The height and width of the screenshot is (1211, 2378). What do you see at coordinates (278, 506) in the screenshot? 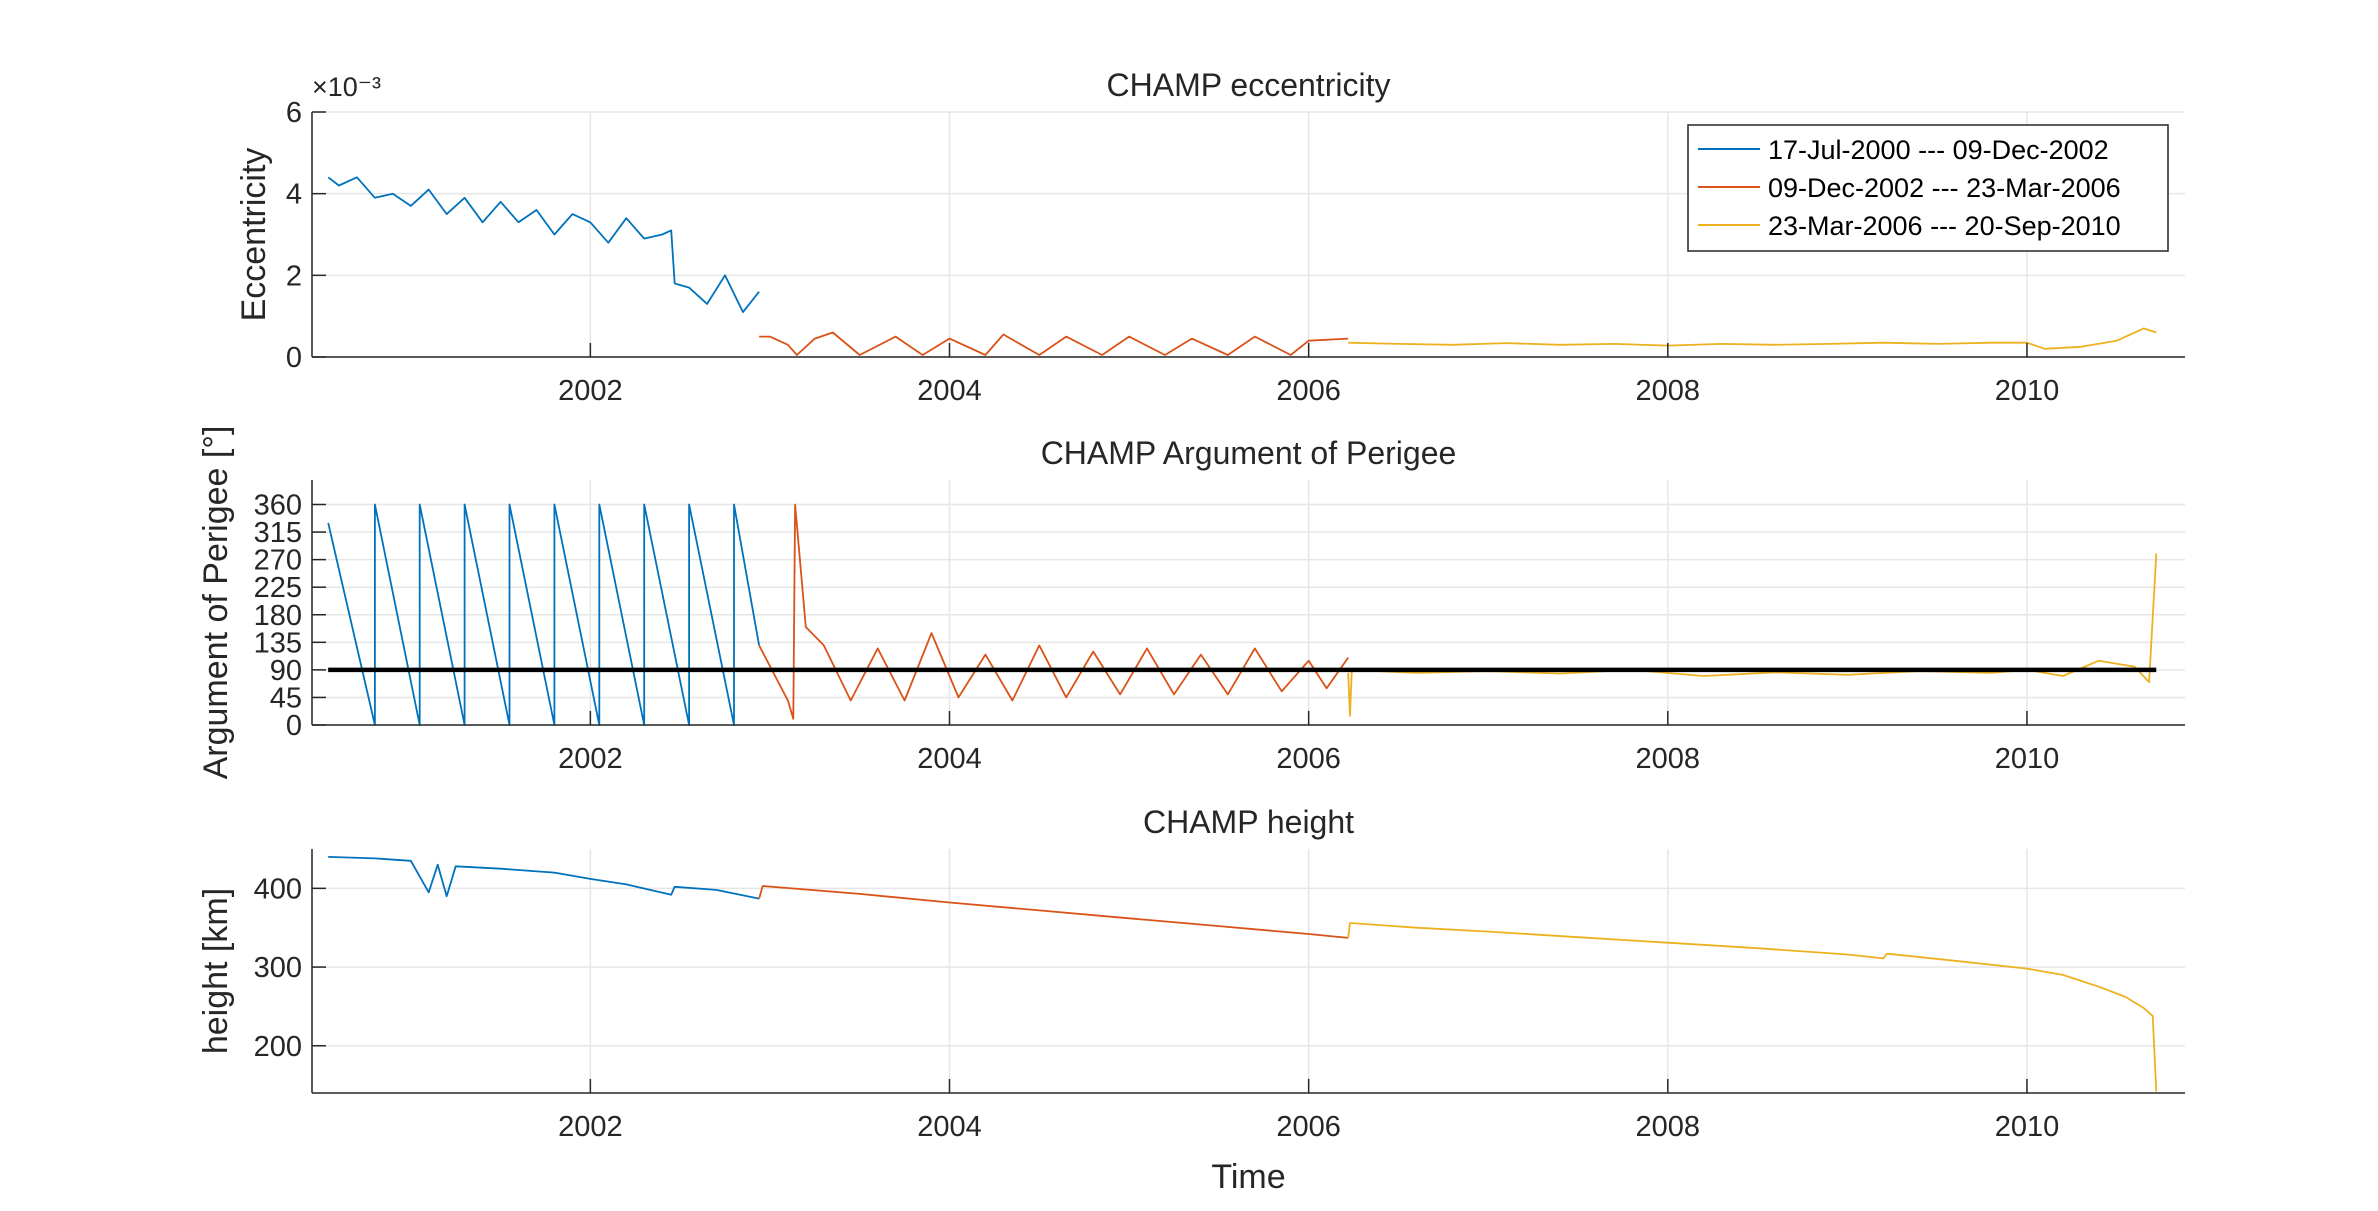
I see `y-tick-label: 360` at bounding box center [278, 506].